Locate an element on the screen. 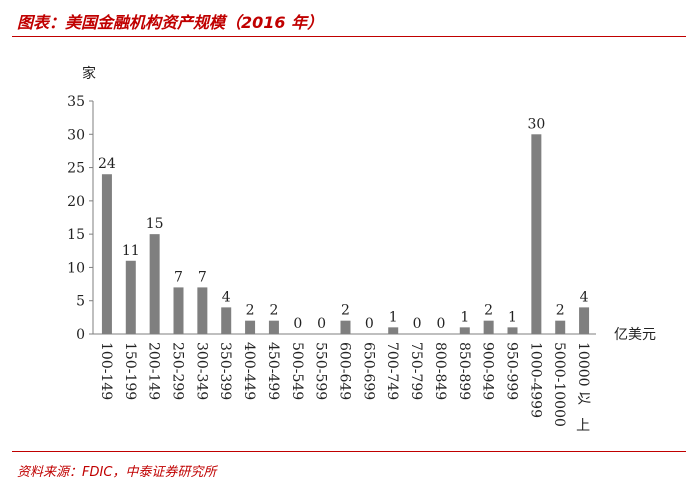 The image size is (698, 485). y-tick-label: 35 is located at coordinates (76, 102).